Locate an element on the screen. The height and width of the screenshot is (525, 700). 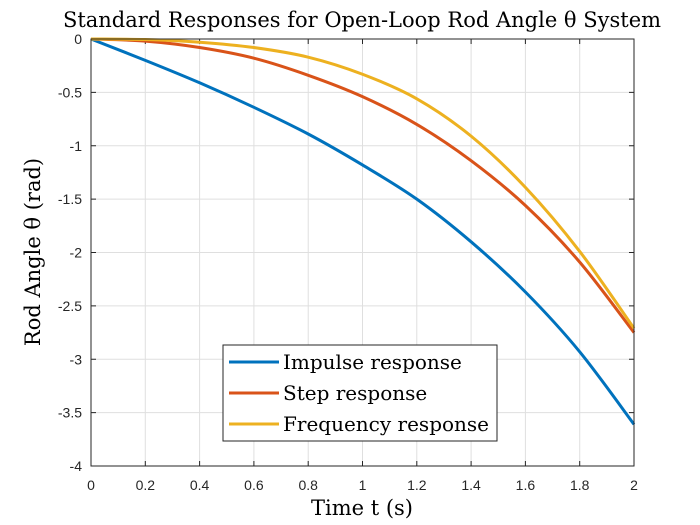
x-tick-label: 0.8 is located at coordinates (308, 485).